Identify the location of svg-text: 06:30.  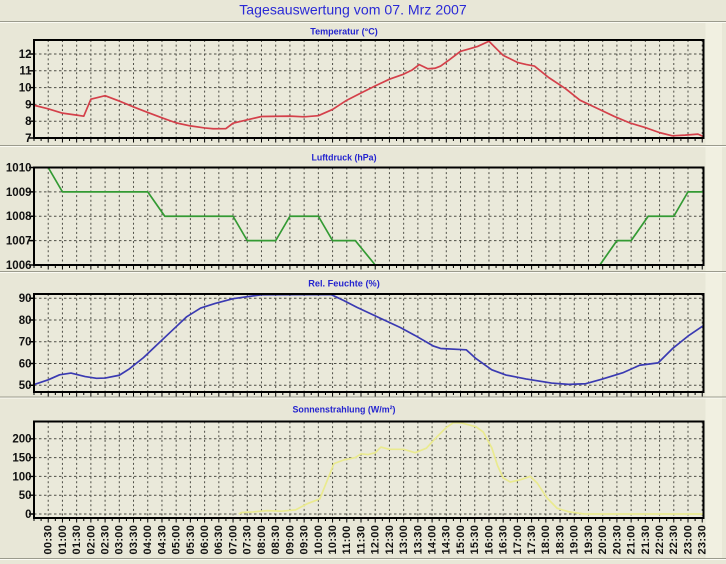
(219, 540).